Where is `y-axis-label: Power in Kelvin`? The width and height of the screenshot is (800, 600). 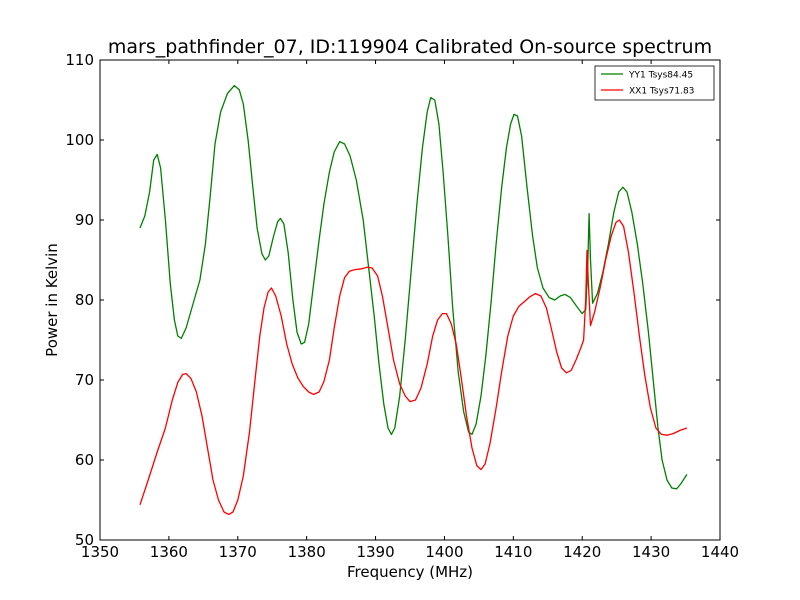
y-axis-label: Power in Kelvin is located at coordinates (52, 300).